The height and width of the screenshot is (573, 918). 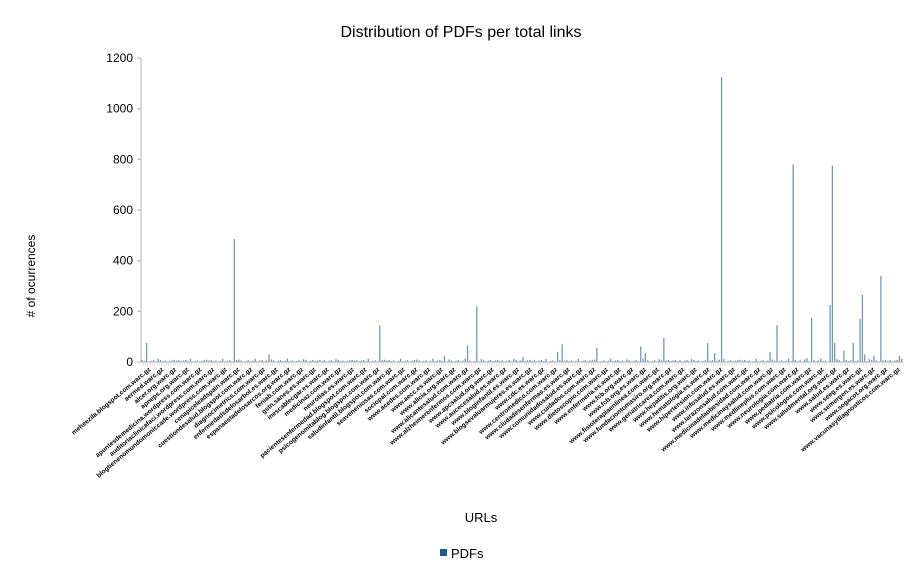 What do you see at coordinates (31, 276) in the screenshot?
I see `y-axis-label: # of ocurrences` at bounding box center [31, 276].